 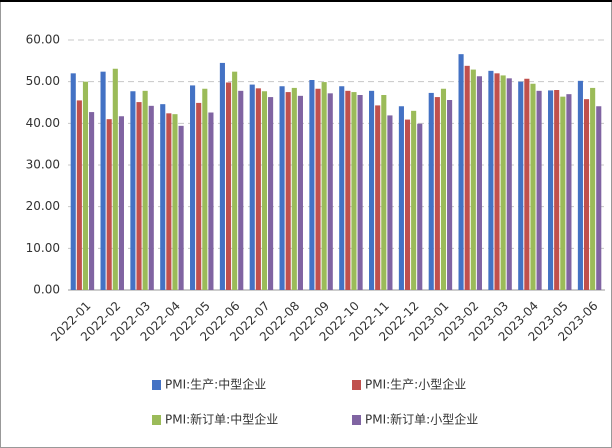 What do you see at coordinates (43, 165) in the screenshot?
I see `y-tick-label: 30.00` at bounding box center [43, 165].